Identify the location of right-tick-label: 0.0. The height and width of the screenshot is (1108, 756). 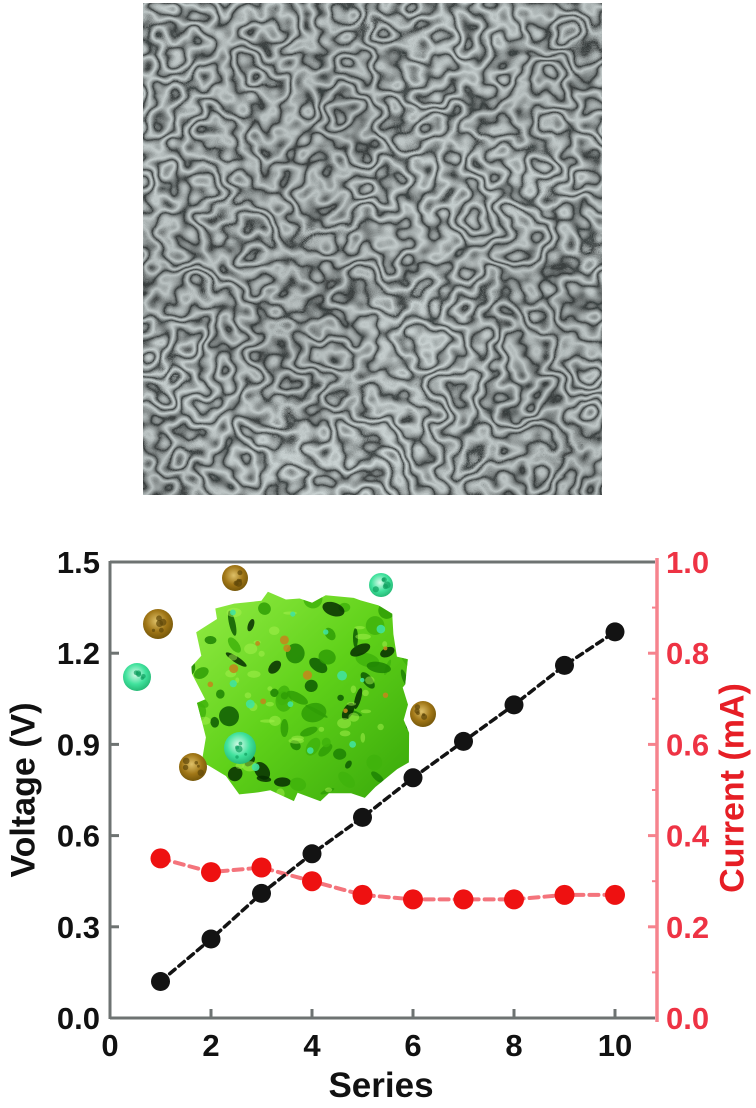
(687, 1018).